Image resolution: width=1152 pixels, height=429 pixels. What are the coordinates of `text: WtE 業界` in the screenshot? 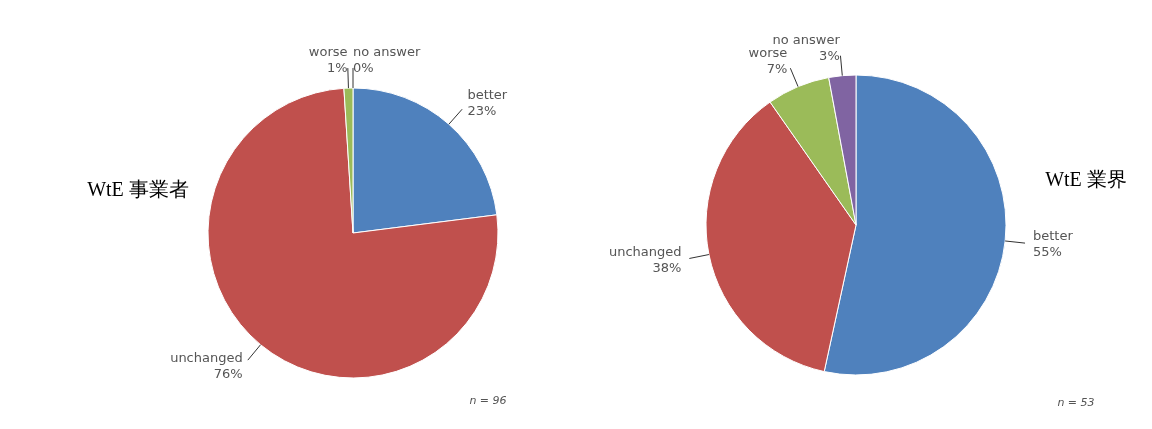 It's located at (1086, 179).